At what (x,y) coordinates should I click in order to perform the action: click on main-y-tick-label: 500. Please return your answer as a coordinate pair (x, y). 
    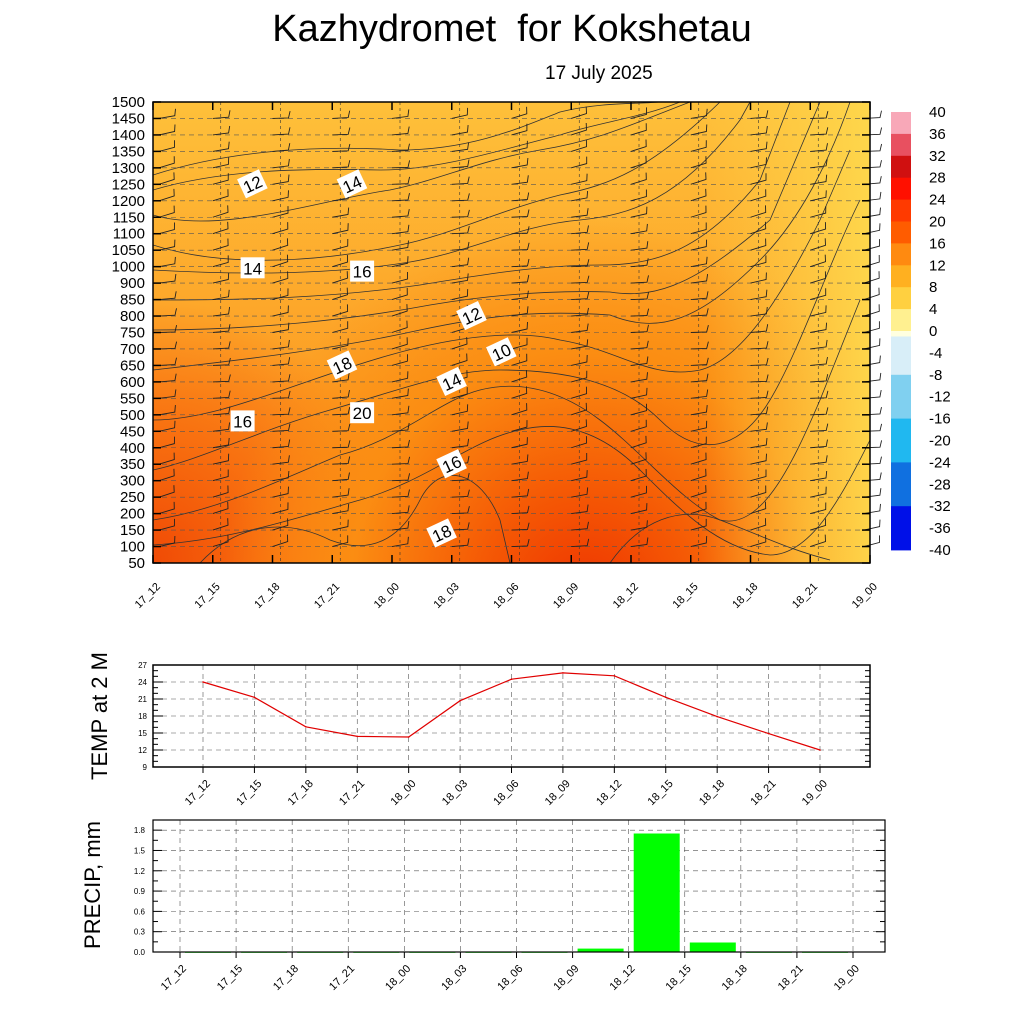
    Looking at the image, I should click on (132, 415).